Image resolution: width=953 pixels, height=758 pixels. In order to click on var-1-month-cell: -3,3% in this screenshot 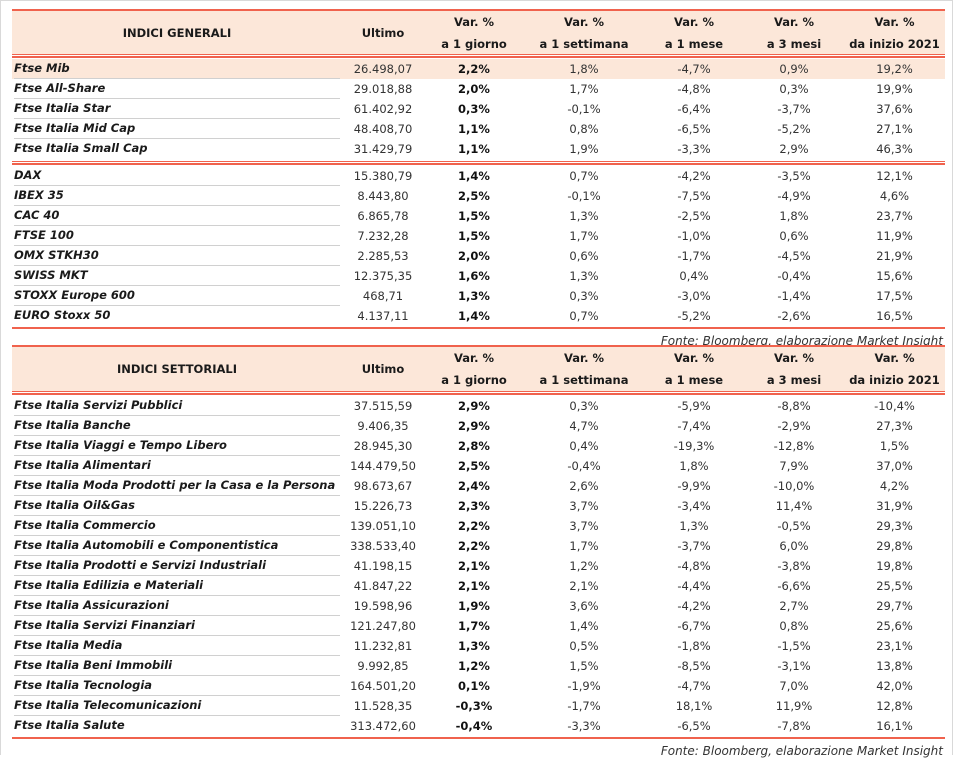, I will do `click(694, 149)`.